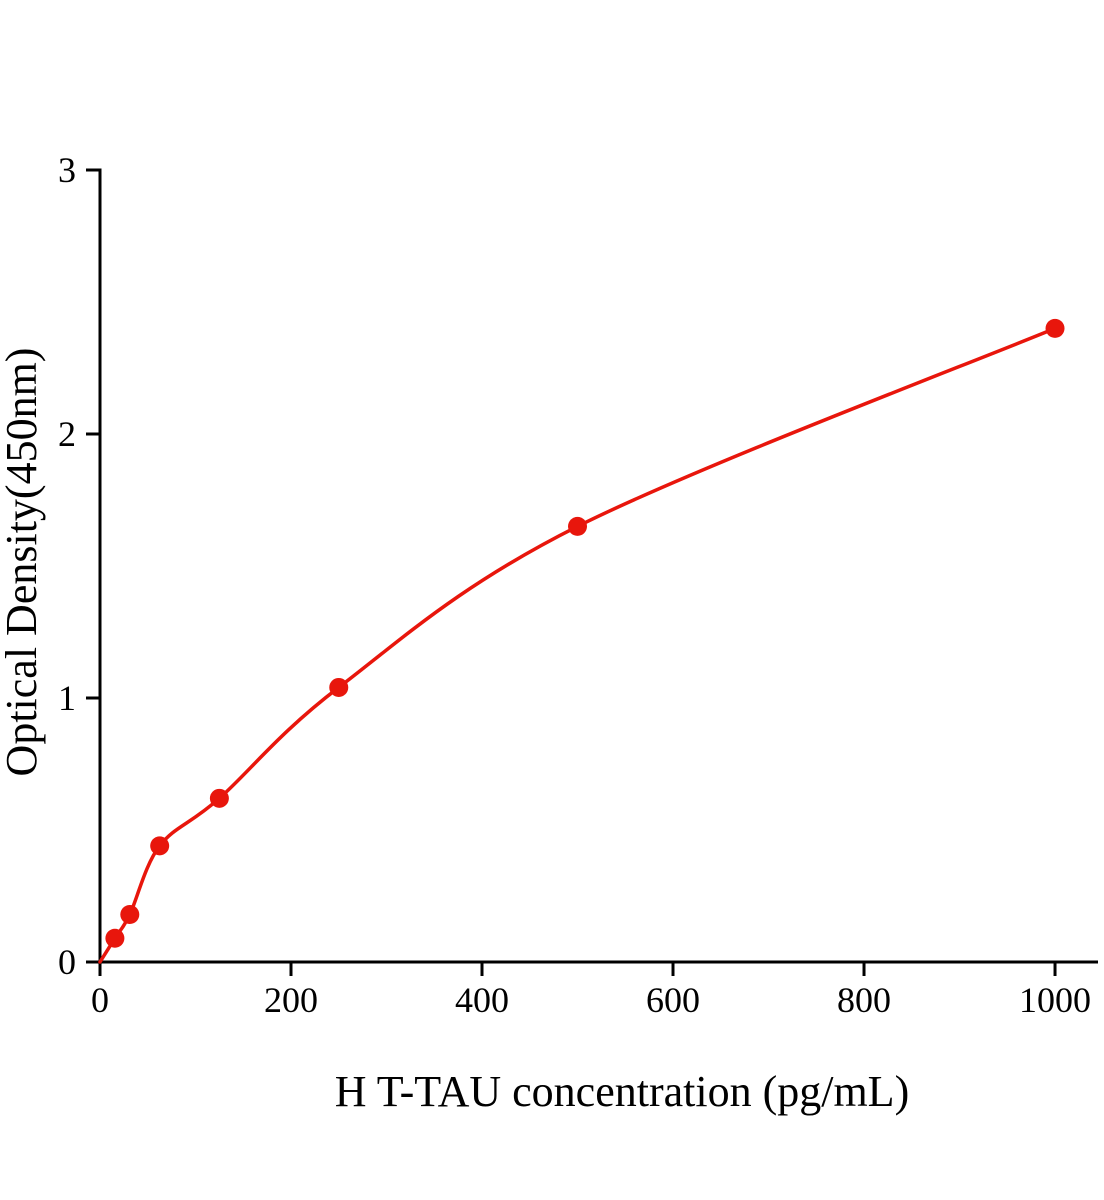 This screenshot has width=1104, height=1200. Describe the element at coordinates (622, 1091) in the screenshot. I see `x-axis-title: H T-TAU concentration (pg/mL)` at that location.